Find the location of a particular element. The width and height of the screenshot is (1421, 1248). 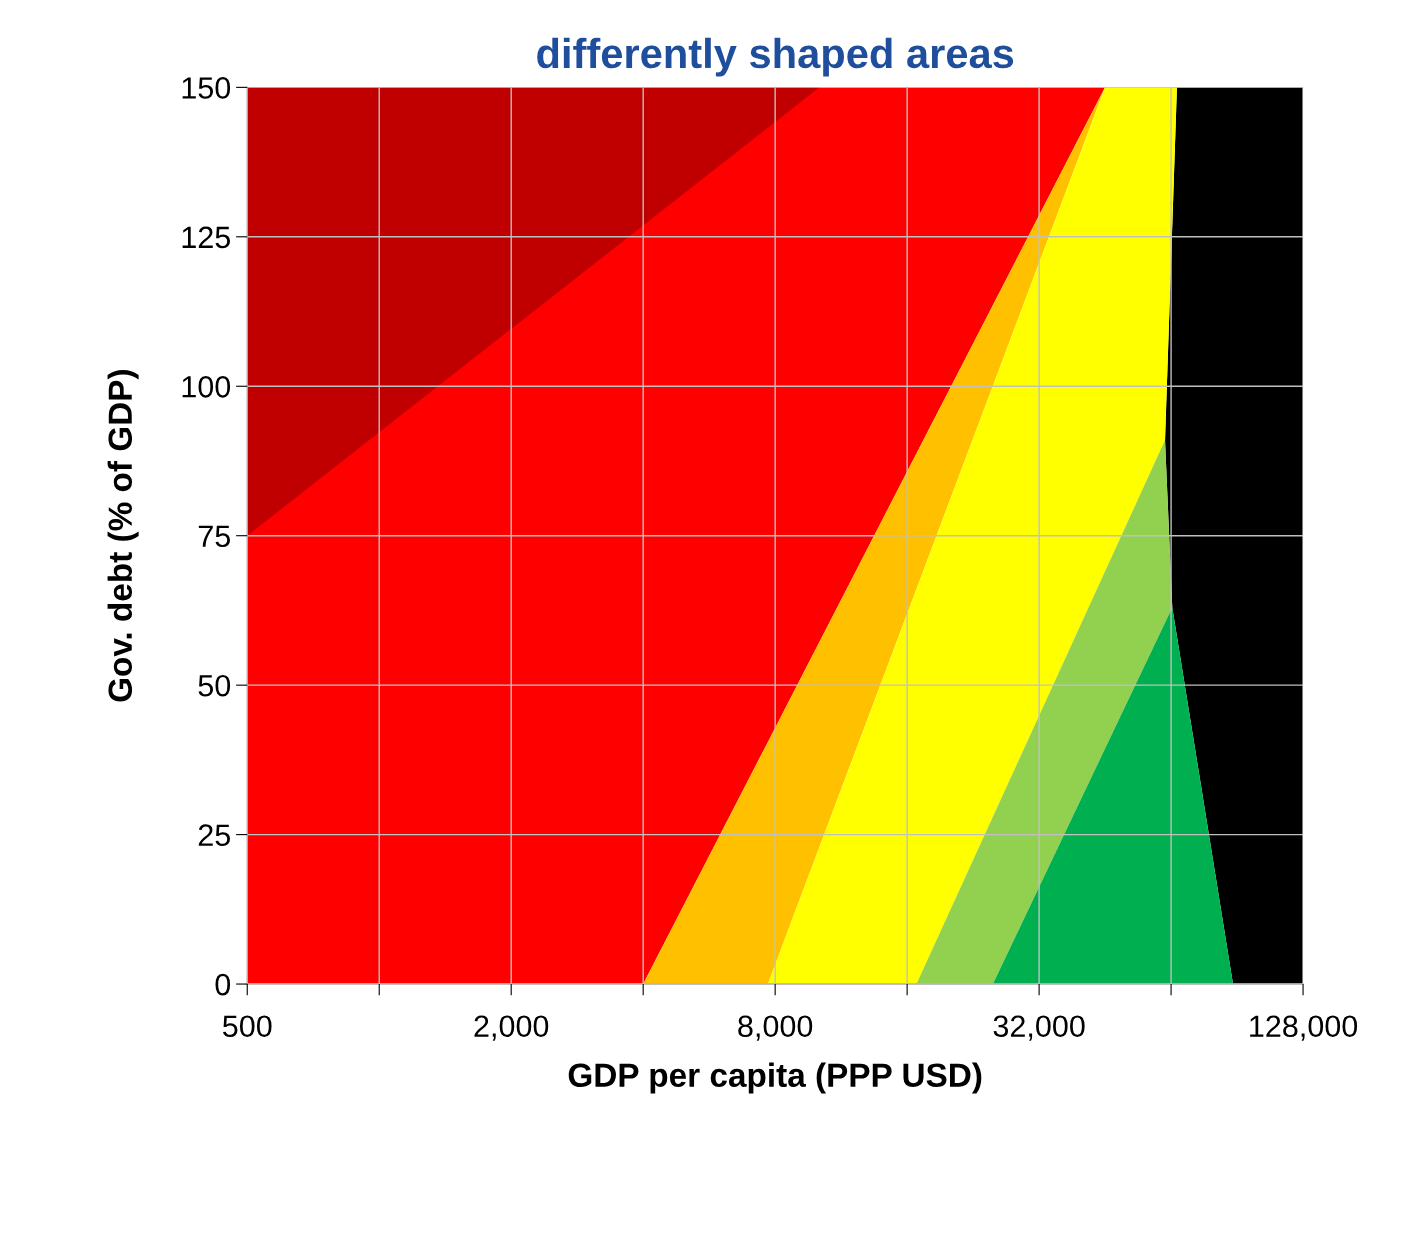

x-axis-title: GDP per capita (PPP USD) is located at coordinates (775, 1078).